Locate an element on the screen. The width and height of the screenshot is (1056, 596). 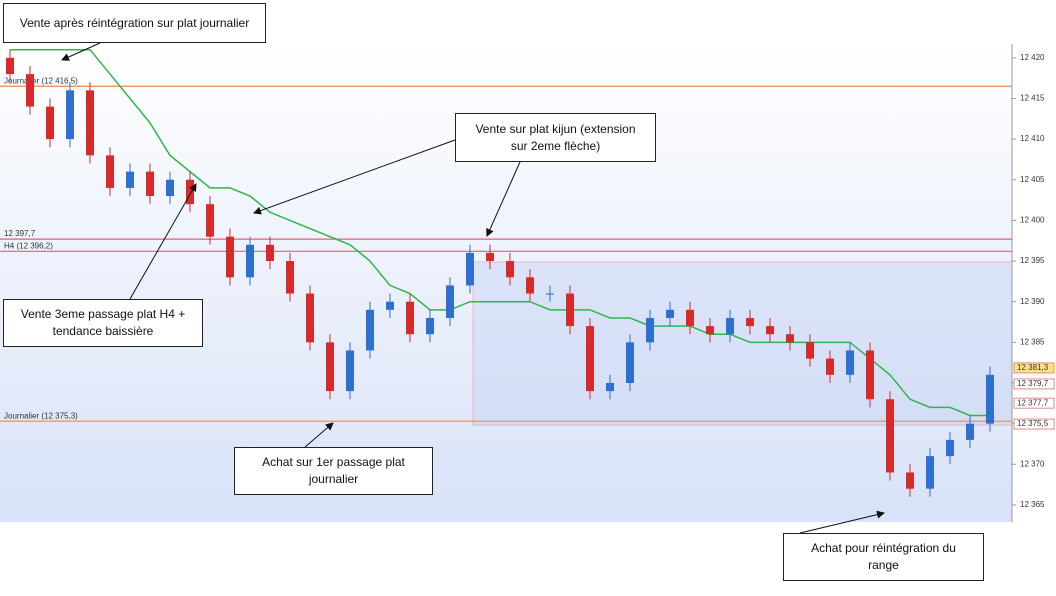
level-label: 12 397,7 is located at coordinates (20, 233).